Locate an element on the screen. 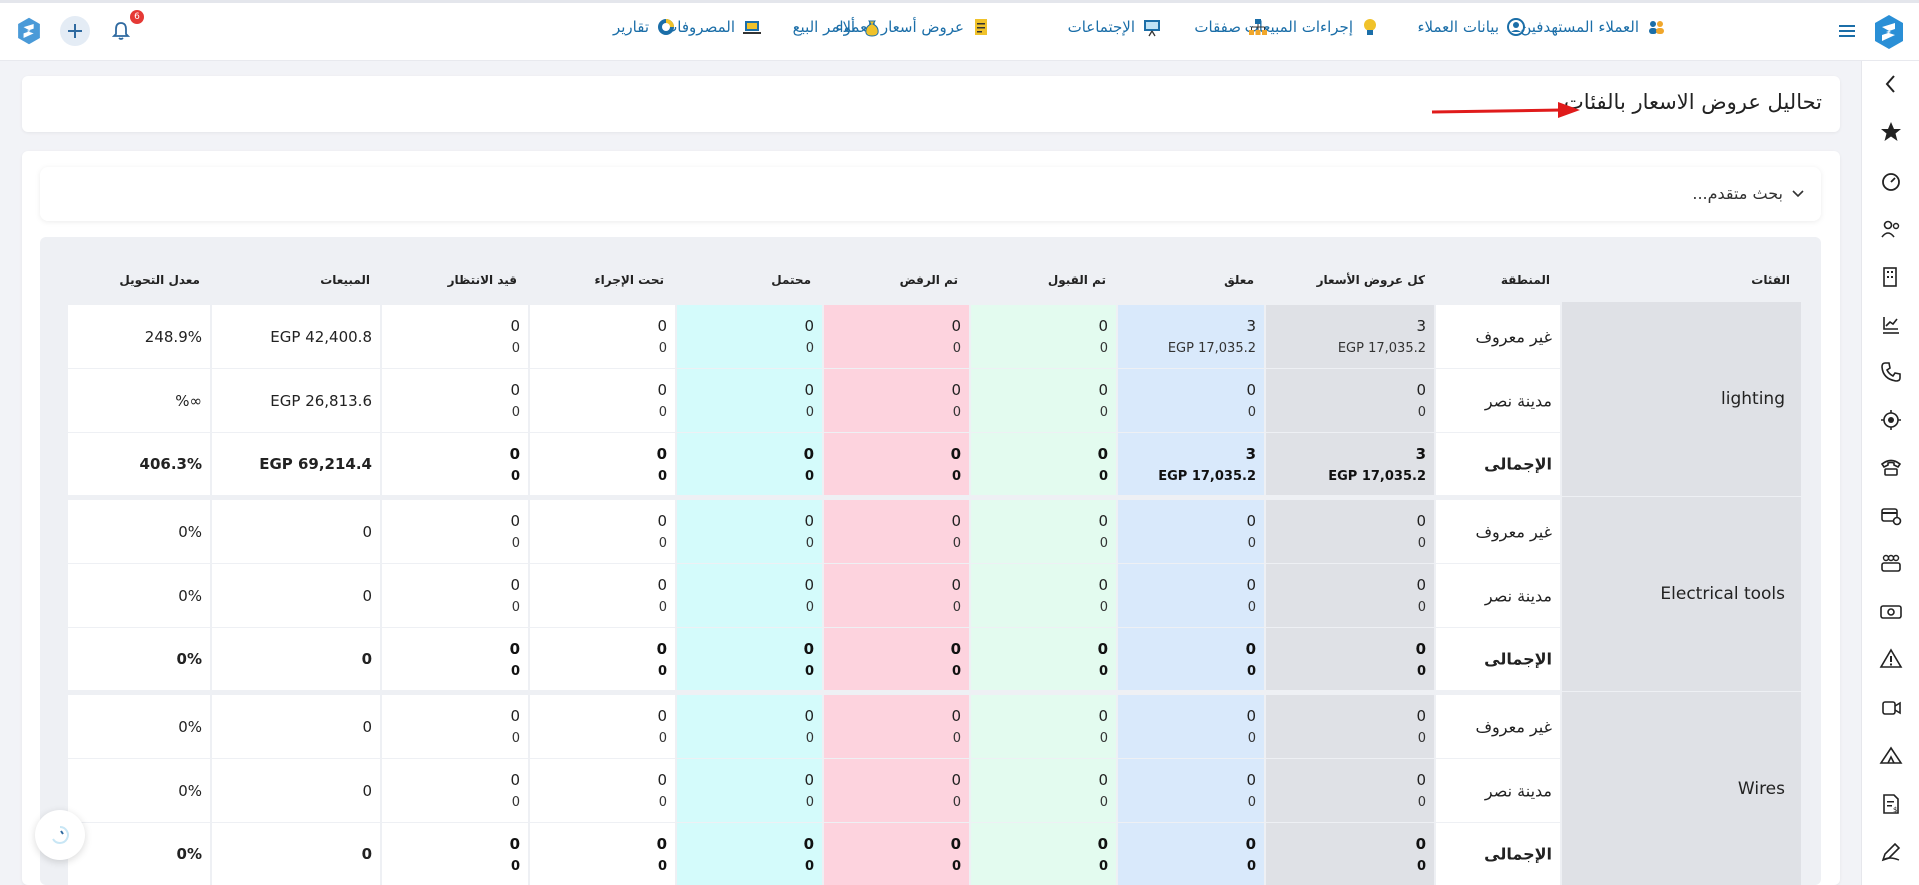 Image resolution: width=1919 pixels, height=885 pixels. phone-icon is located at coordinates (1891, 372).